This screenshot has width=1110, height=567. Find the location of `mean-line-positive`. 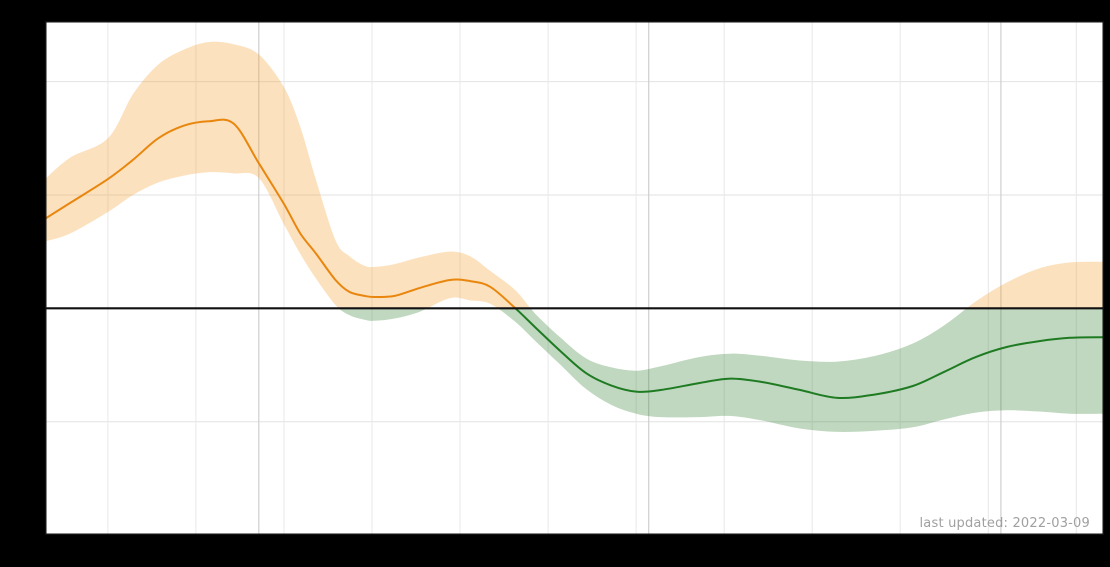

mean-line-positive is located at coordinates (281, 213).